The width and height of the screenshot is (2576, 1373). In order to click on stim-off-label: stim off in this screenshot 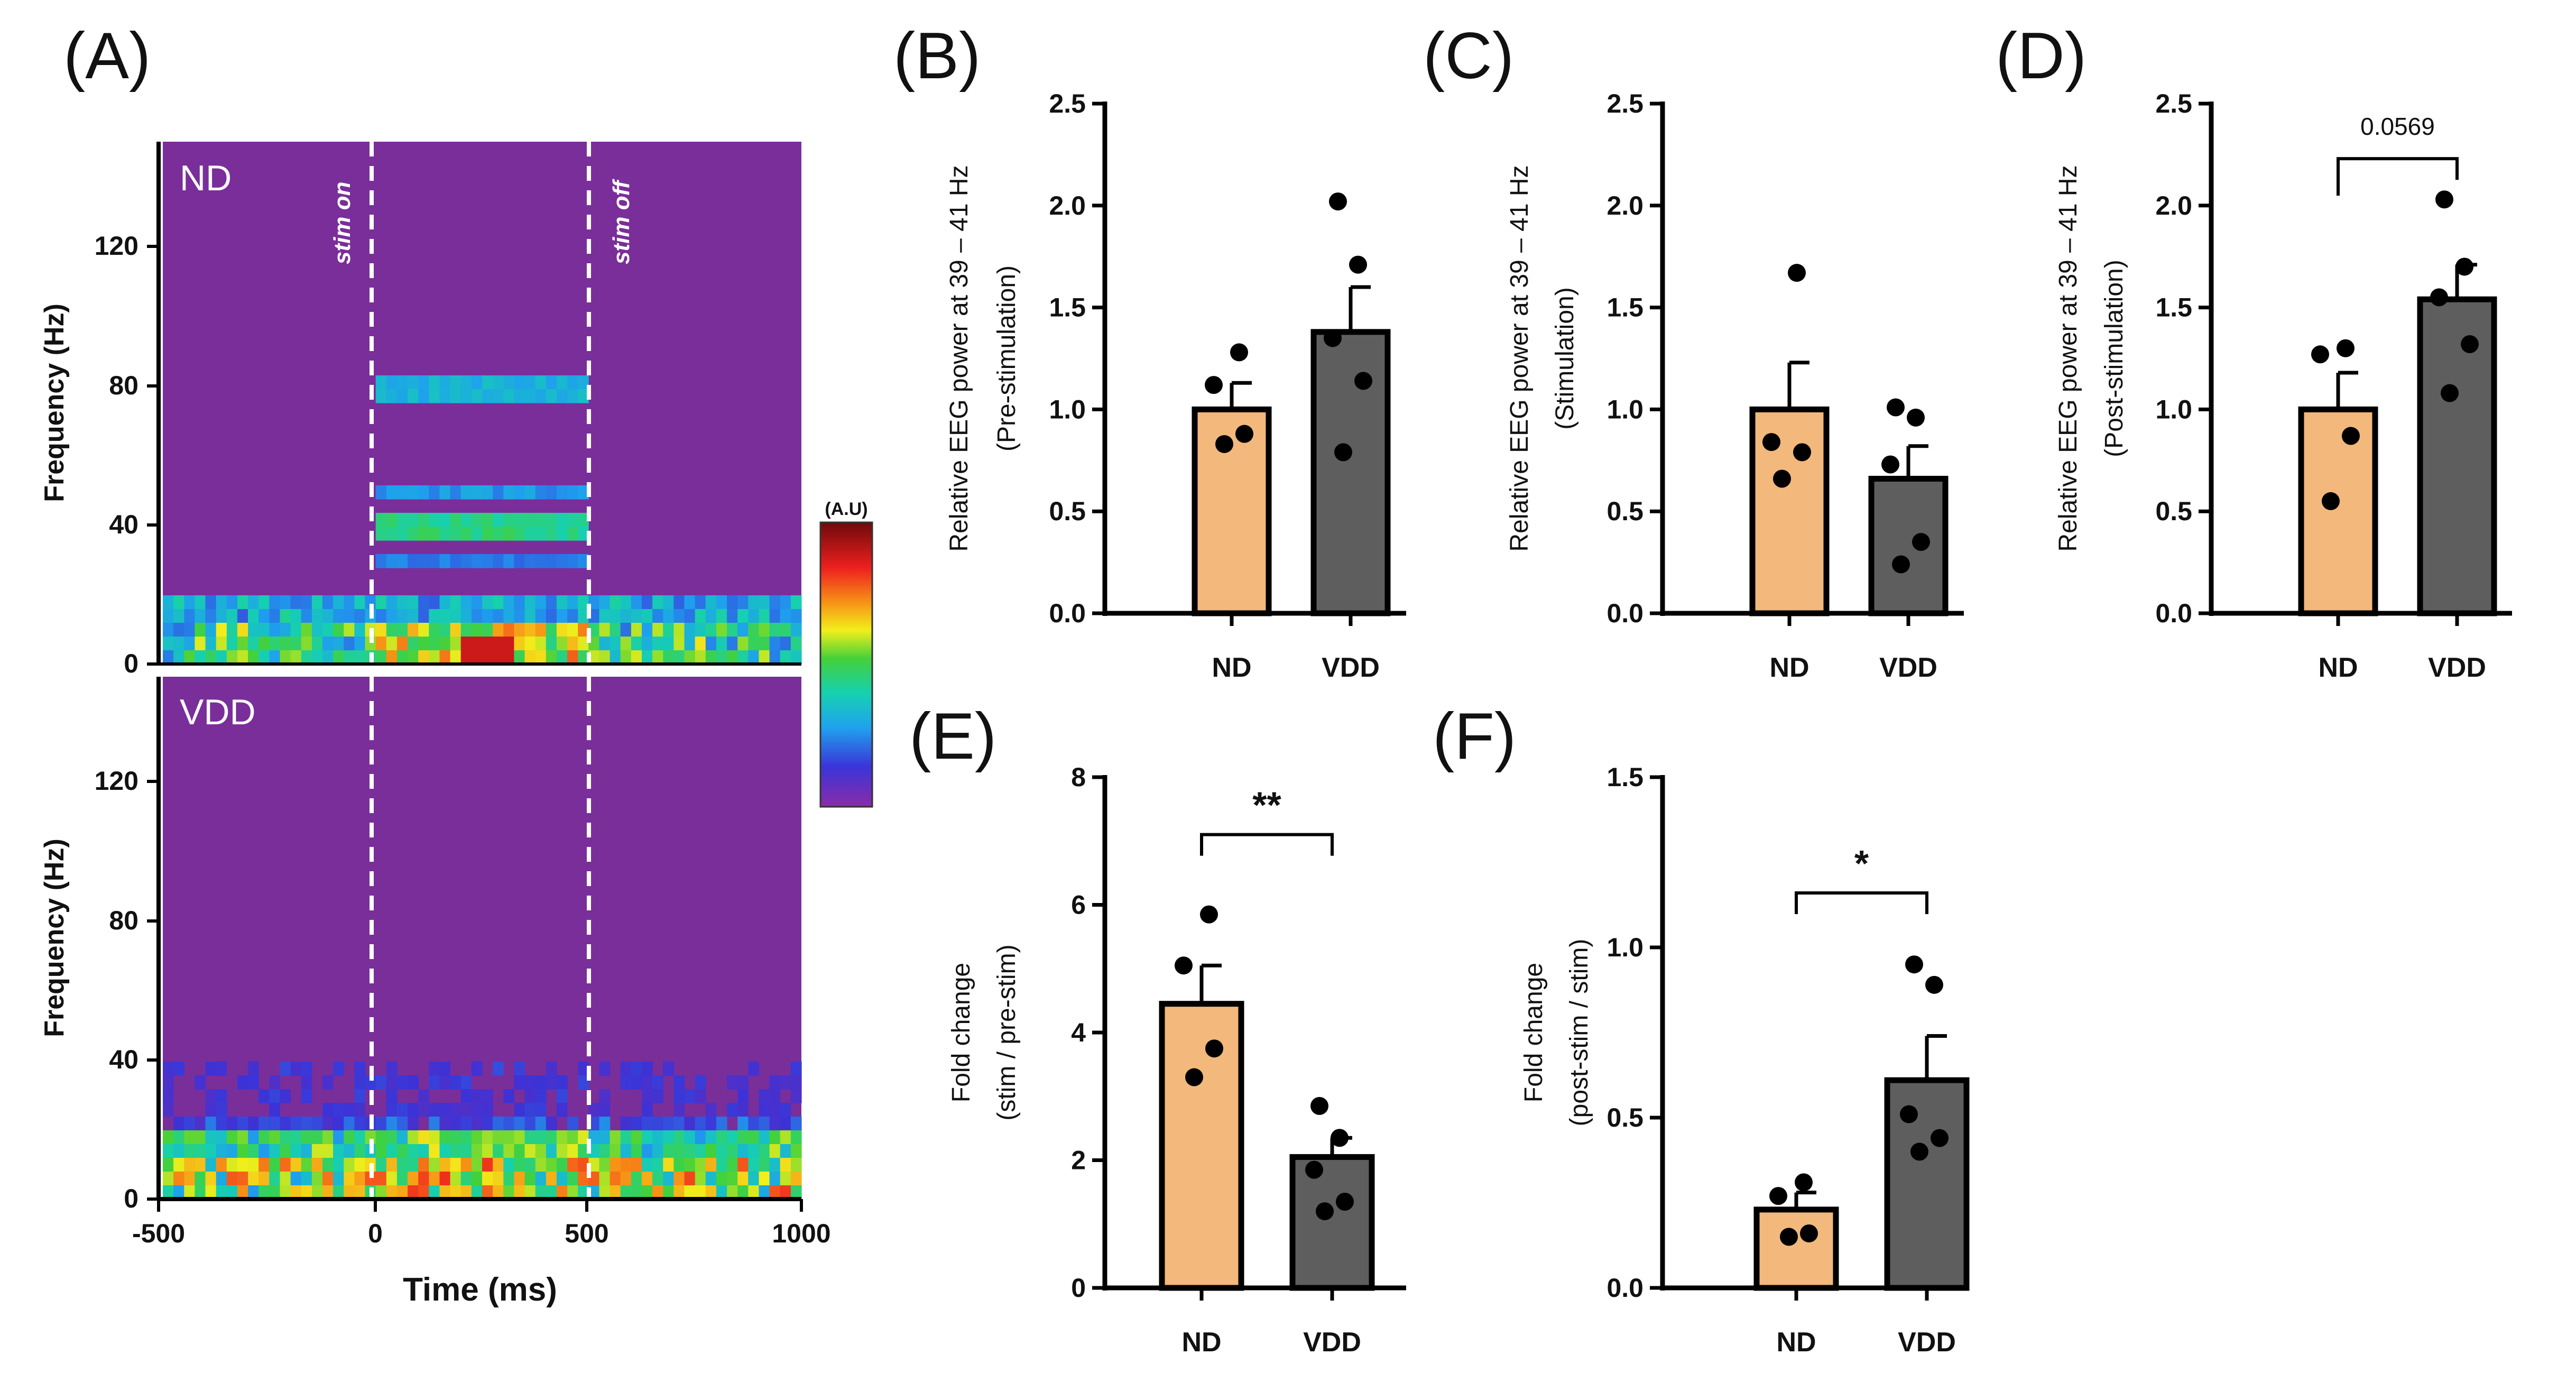, I will do `click(621, 221)`.